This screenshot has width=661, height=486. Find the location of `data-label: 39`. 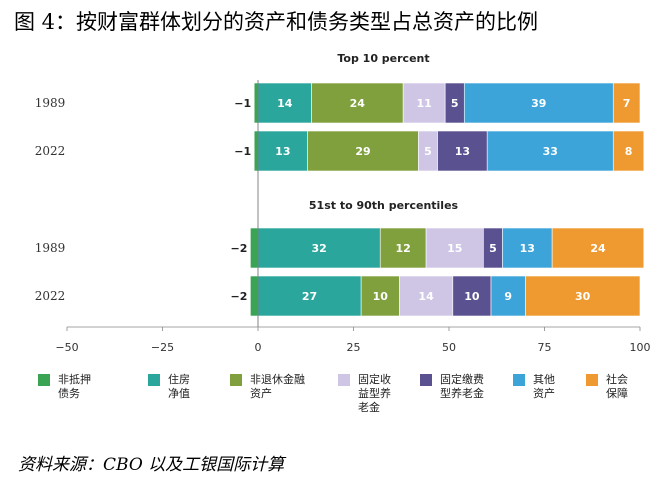

data-label: 39 is located at coordinates (538, 103).